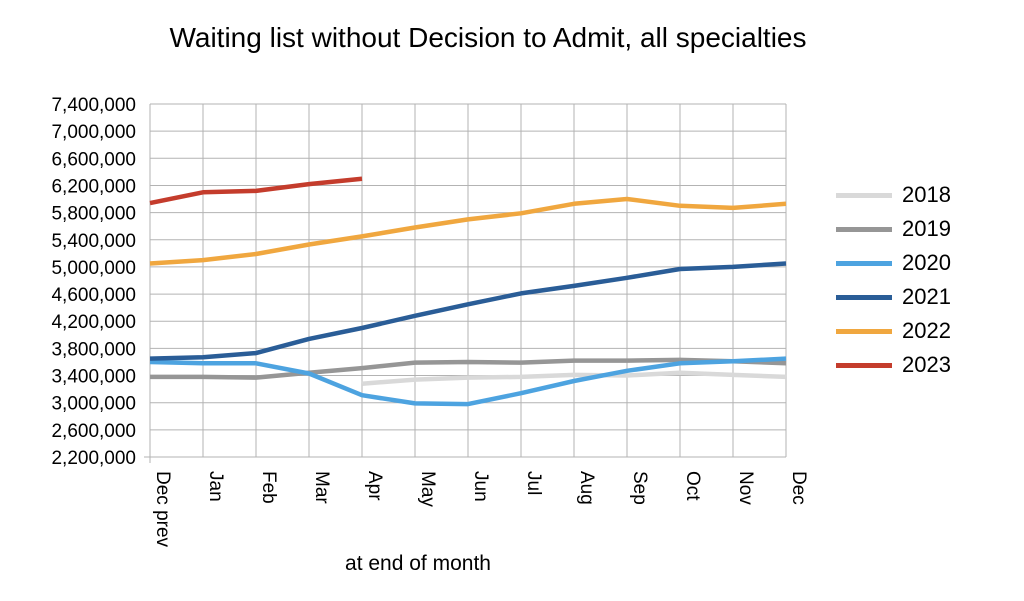 The image size is (1024, 601). What do you see at coordinates (93, 132) in the screenshot?
I see `y-tick-label: 7,000,000` at bounding box center [93, 132].